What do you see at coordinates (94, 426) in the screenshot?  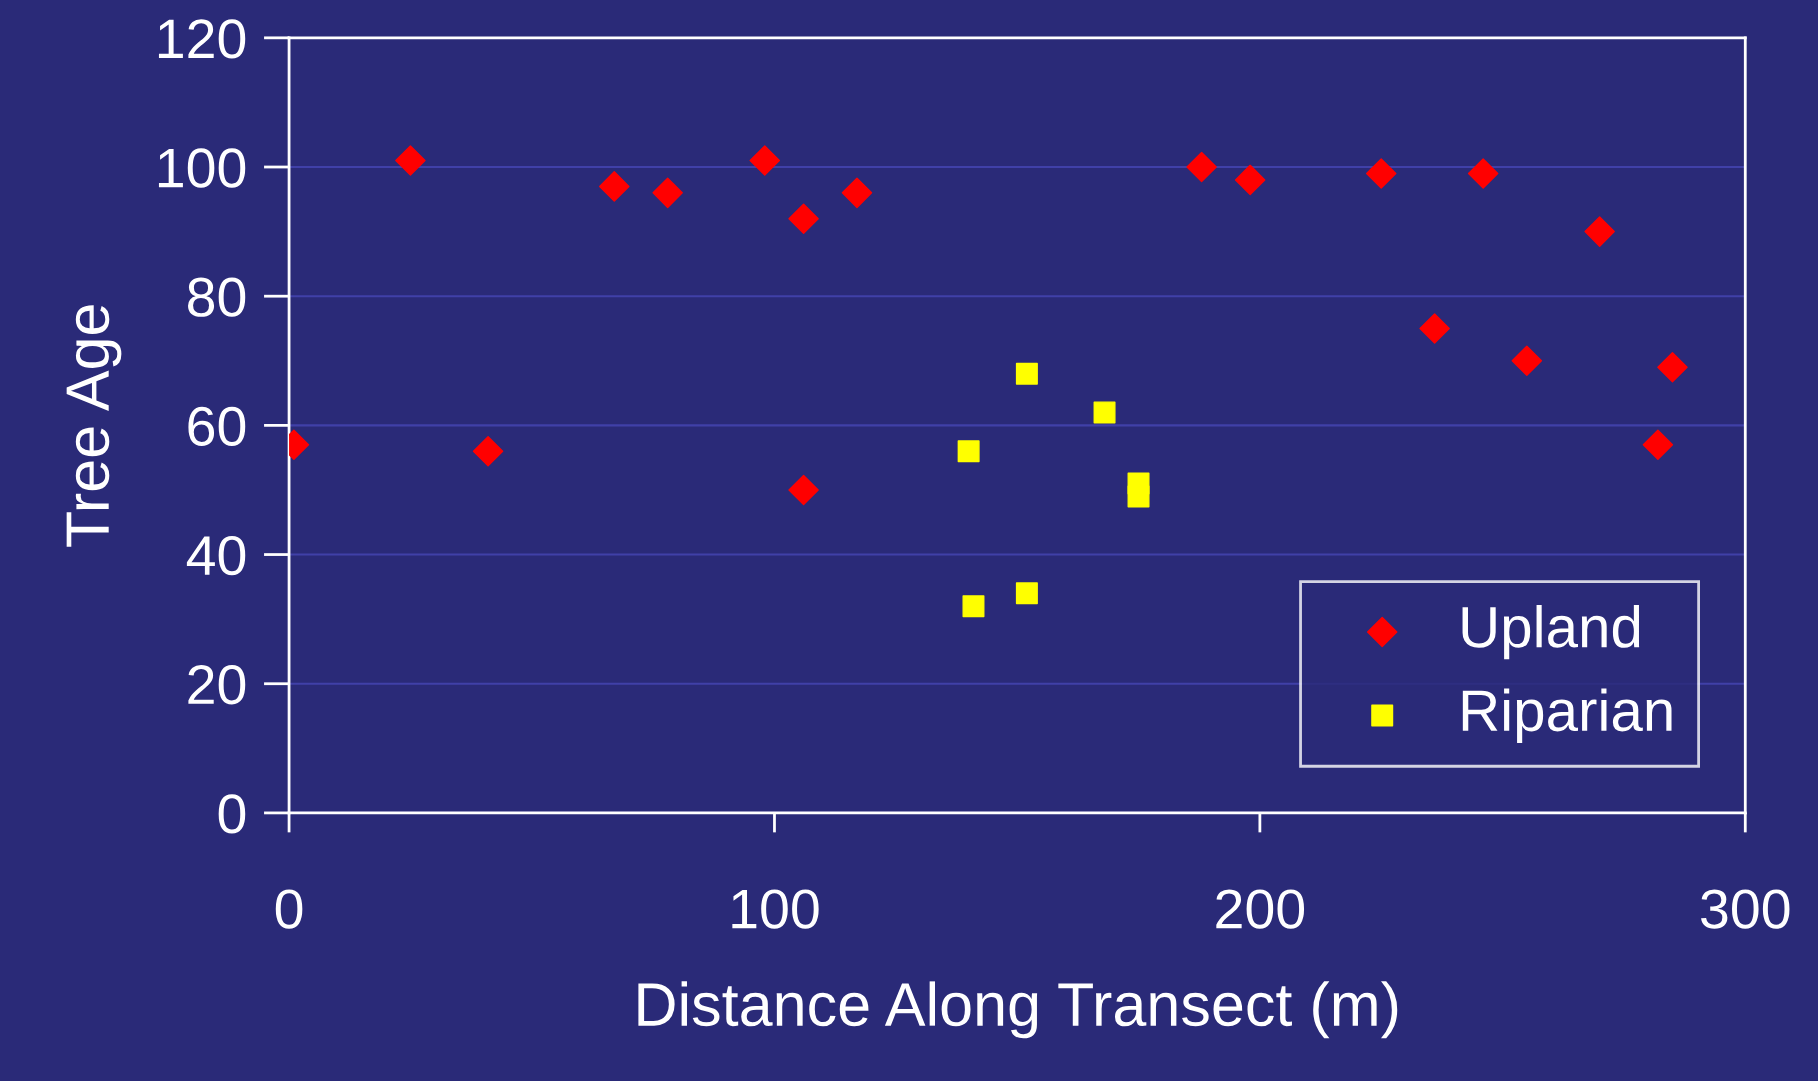 I see `y-axis-title: Tree Age` at bounding box center [94, 426].